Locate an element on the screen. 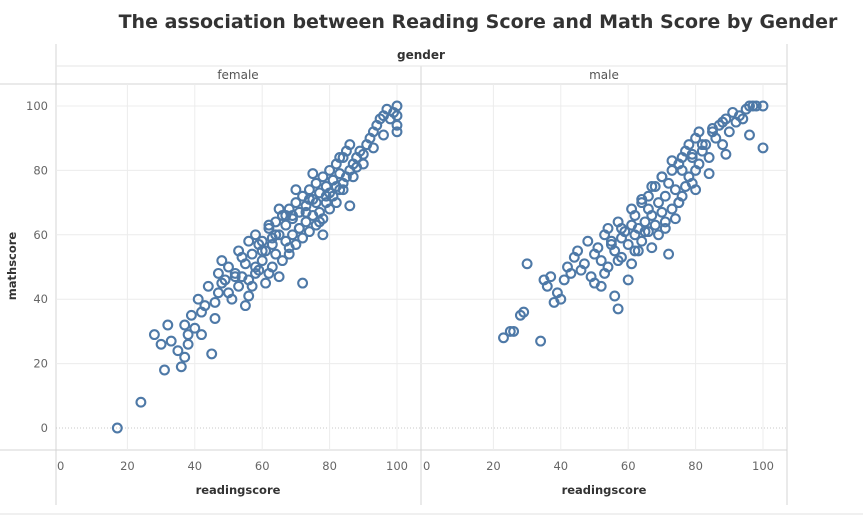  panel-female-label: female is located at coordinates (237, 75).